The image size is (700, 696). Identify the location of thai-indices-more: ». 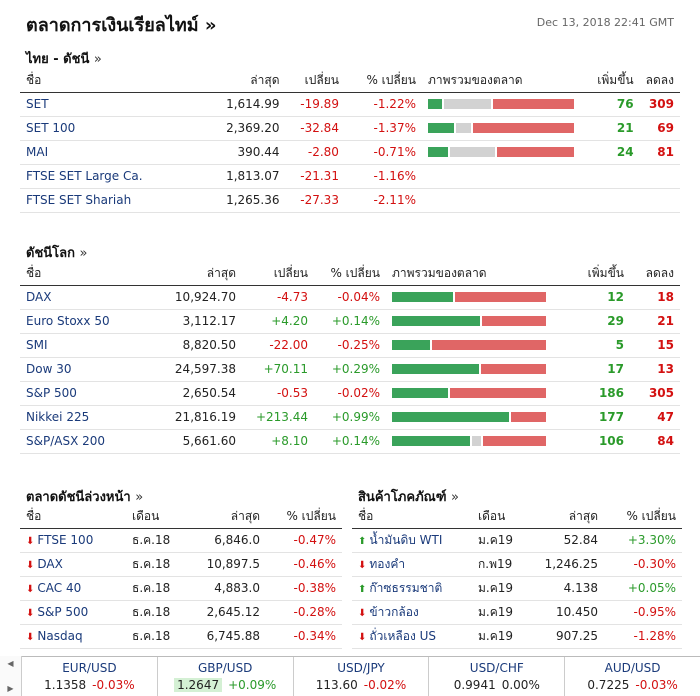
(97, 59).